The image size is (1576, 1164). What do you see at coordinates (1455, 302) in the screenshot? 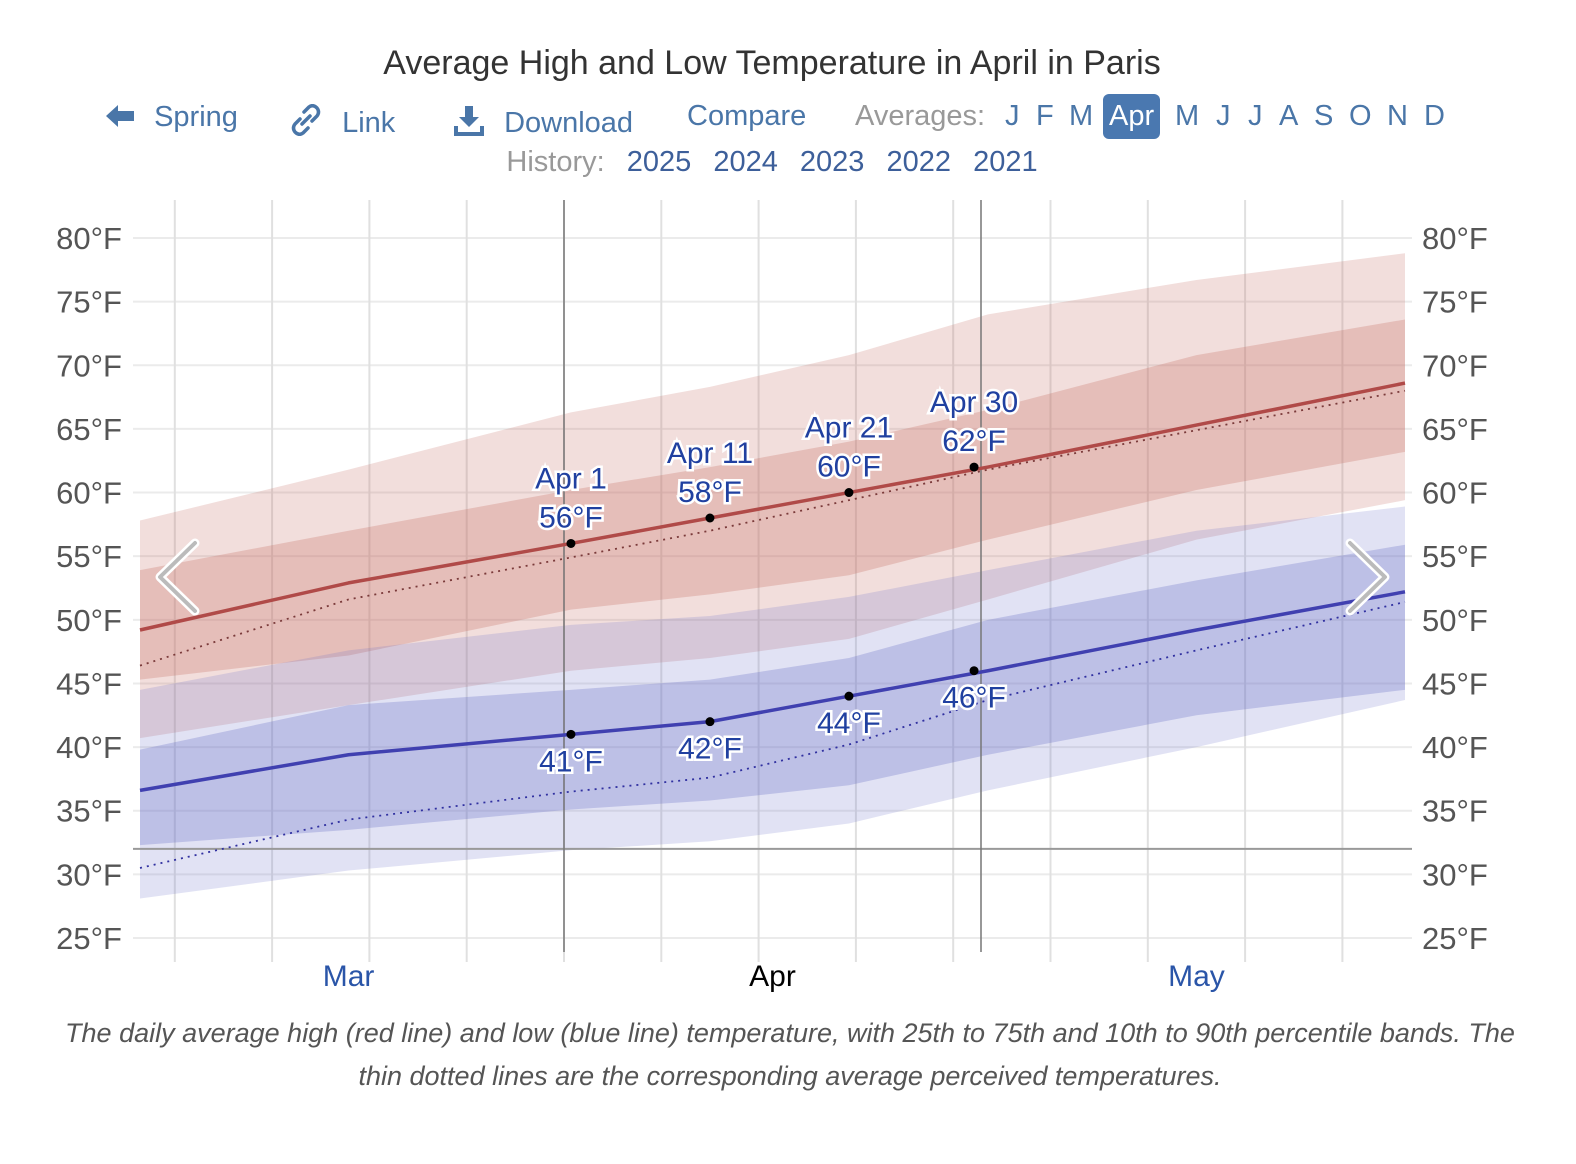
I see `y-tick-label-right: 75°F` at bounding box center [1455, 302].